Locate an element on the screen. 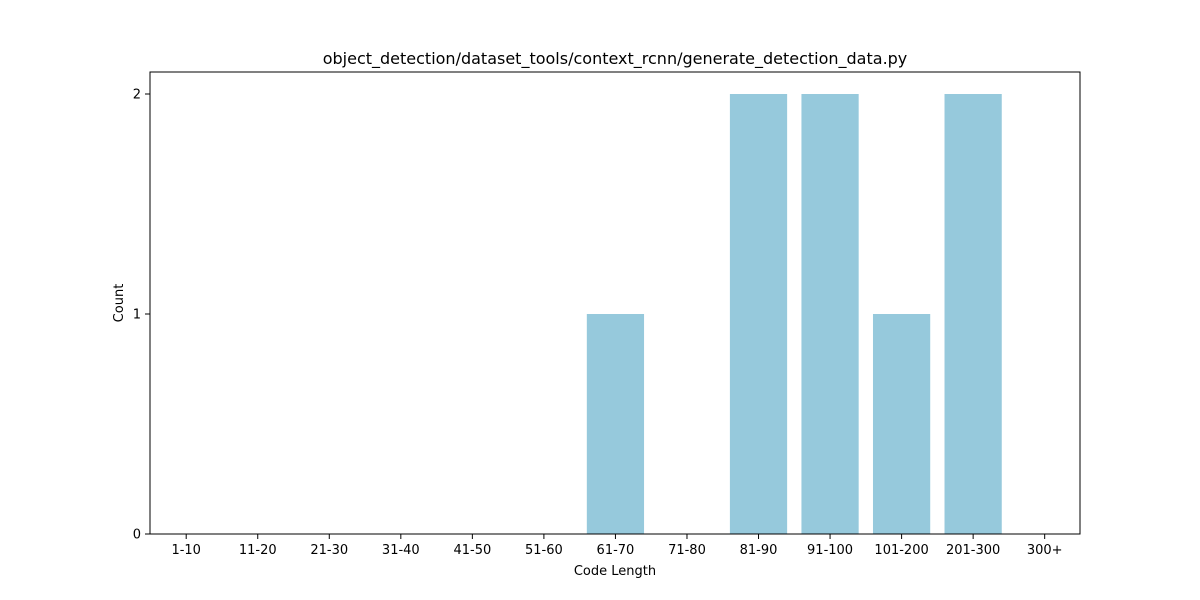 The width and height of the screenshot is (1200, 600). y-tick-label: 2 is located at coordinates (137, 95).